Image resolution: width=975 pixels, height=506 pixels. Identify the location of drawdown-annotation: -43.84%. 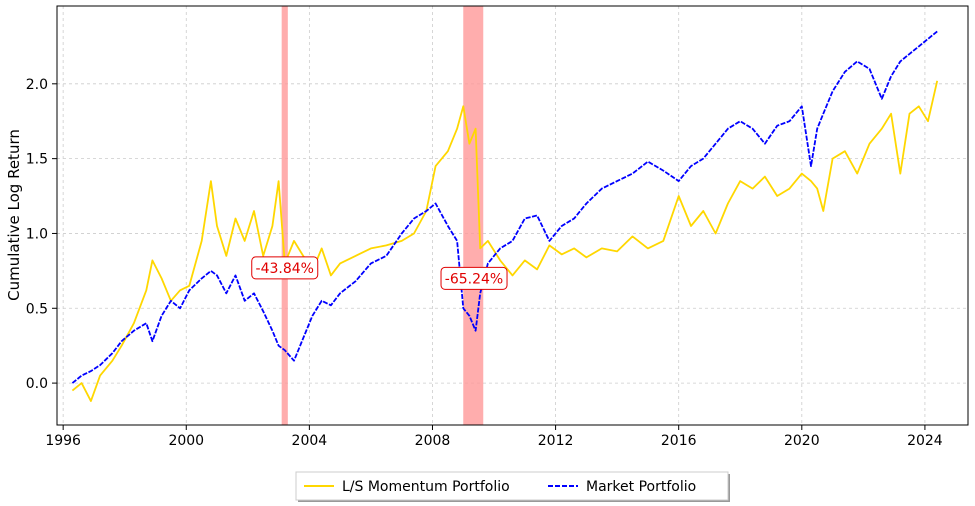
(285, 268).